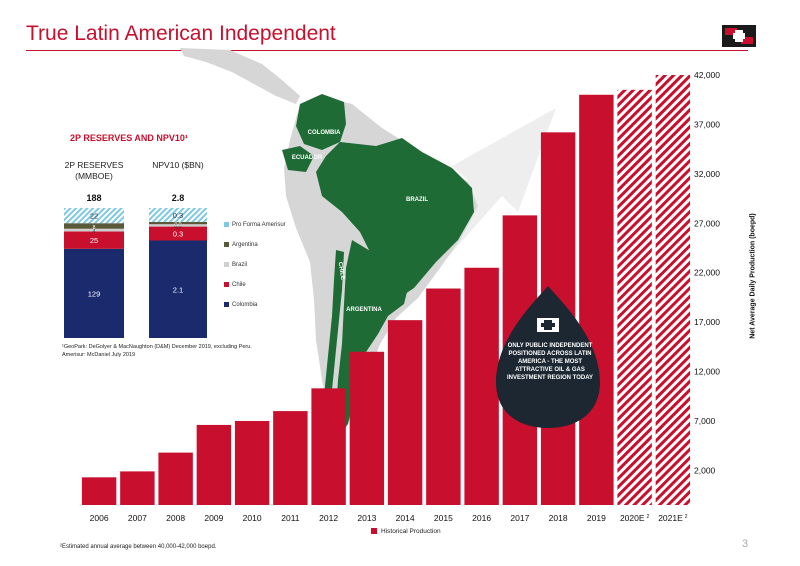 Image resolution: width=800 pixels, height=566 pixels. I want to click on x-tick-label: 2007, so click(137, 518).